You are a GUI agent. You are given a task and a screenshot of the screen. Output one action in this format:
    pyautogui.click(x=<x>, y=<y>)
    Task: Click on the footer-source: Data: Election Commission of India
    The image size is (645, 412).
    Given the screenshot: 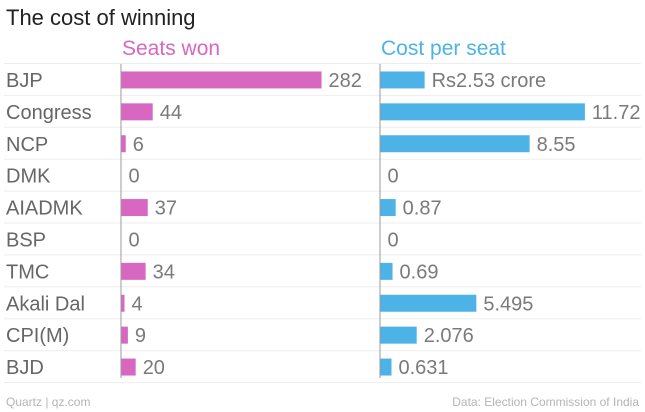 What is the action you would take?
    pyautogui.click(x=545, y=402)
    